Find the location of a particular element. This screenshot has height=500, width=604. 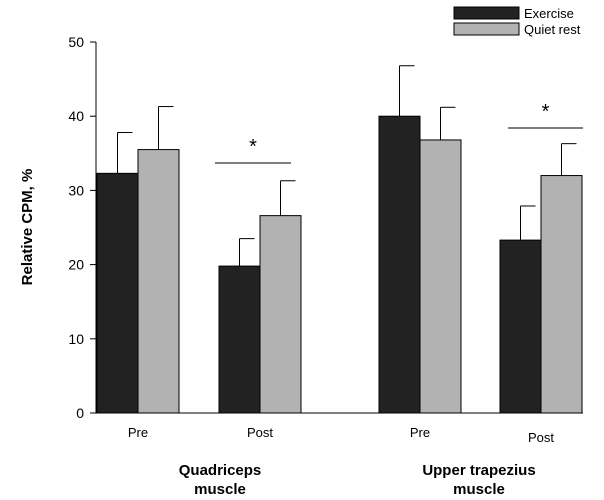

legend-swatch-exercise is located at coordinates (486, 13).